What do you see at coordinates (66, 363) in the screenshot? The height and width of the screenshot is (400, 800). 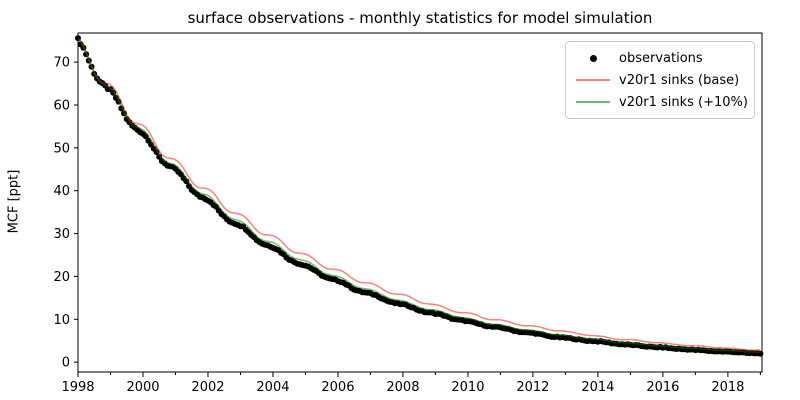 I see `y-tick-label: 0` at bounding box center [66, 363].